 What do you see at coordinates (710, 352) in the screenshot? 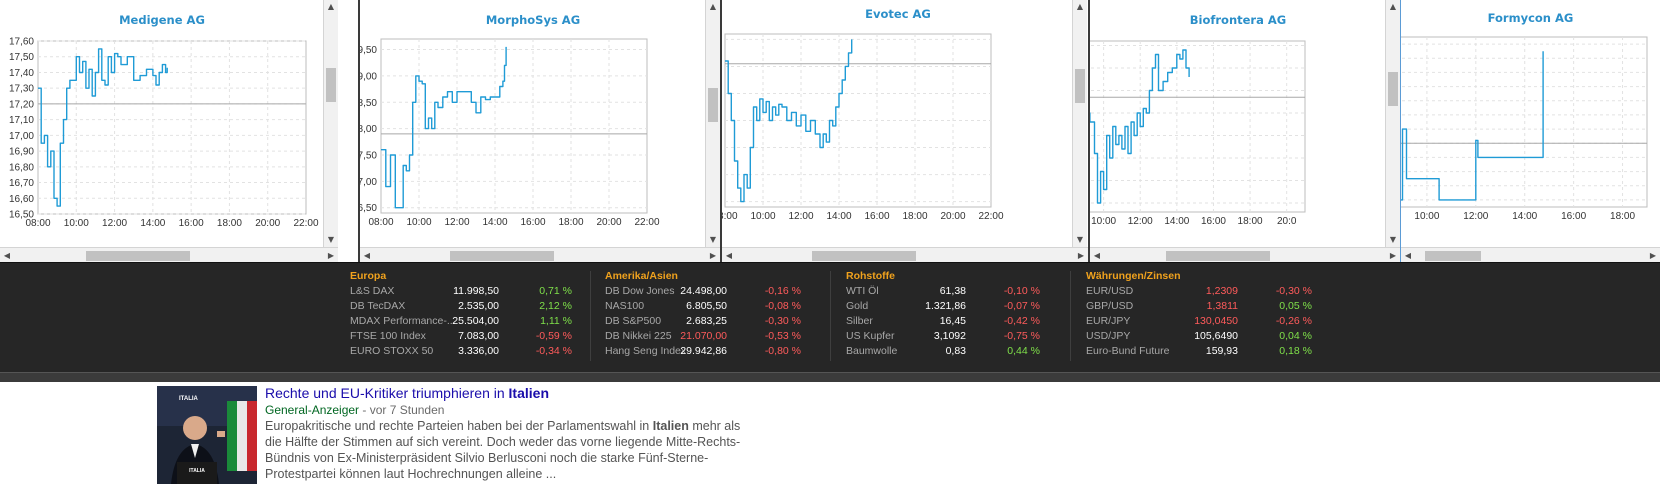
I see `ticker-row: Hang Seng Index 29.942,86 -0,80 %` at bounding box center [710, 352].